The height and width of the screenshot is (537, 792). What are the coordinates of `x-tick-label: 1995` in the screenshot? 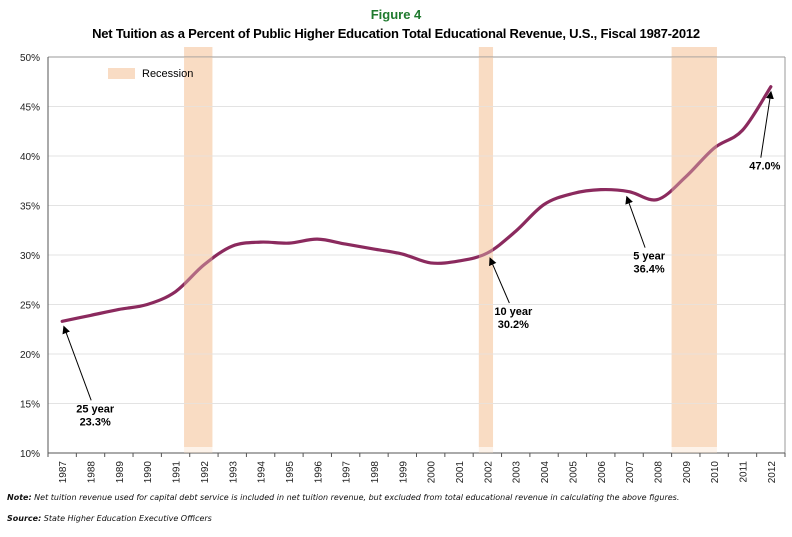 It's located at (290, 472).